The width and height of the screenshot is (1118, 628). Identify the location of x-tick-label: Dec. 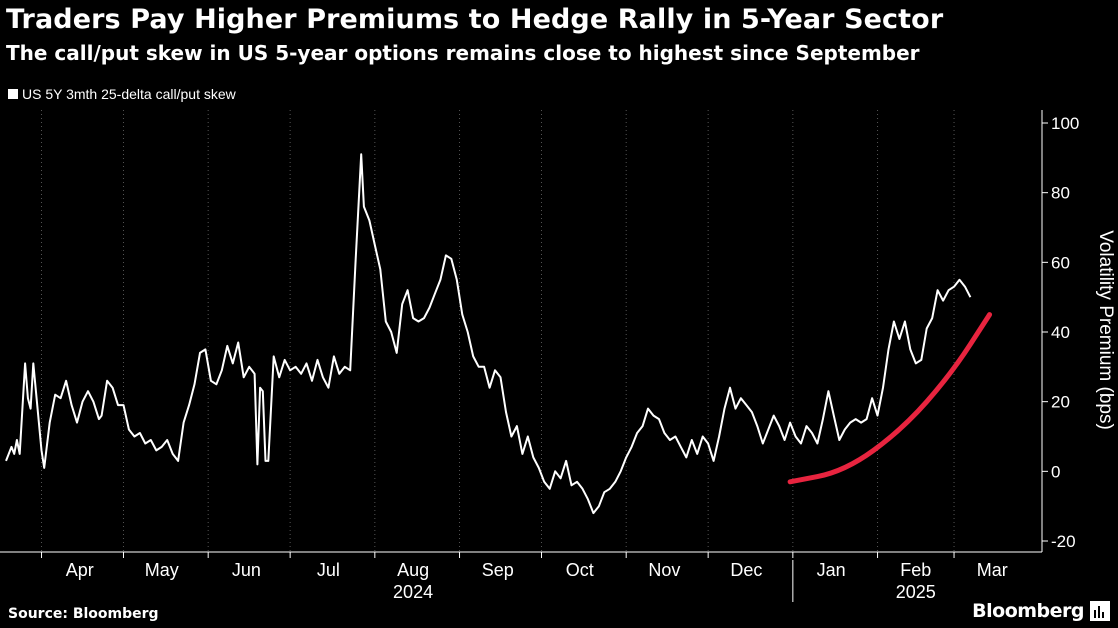
(746, 570).